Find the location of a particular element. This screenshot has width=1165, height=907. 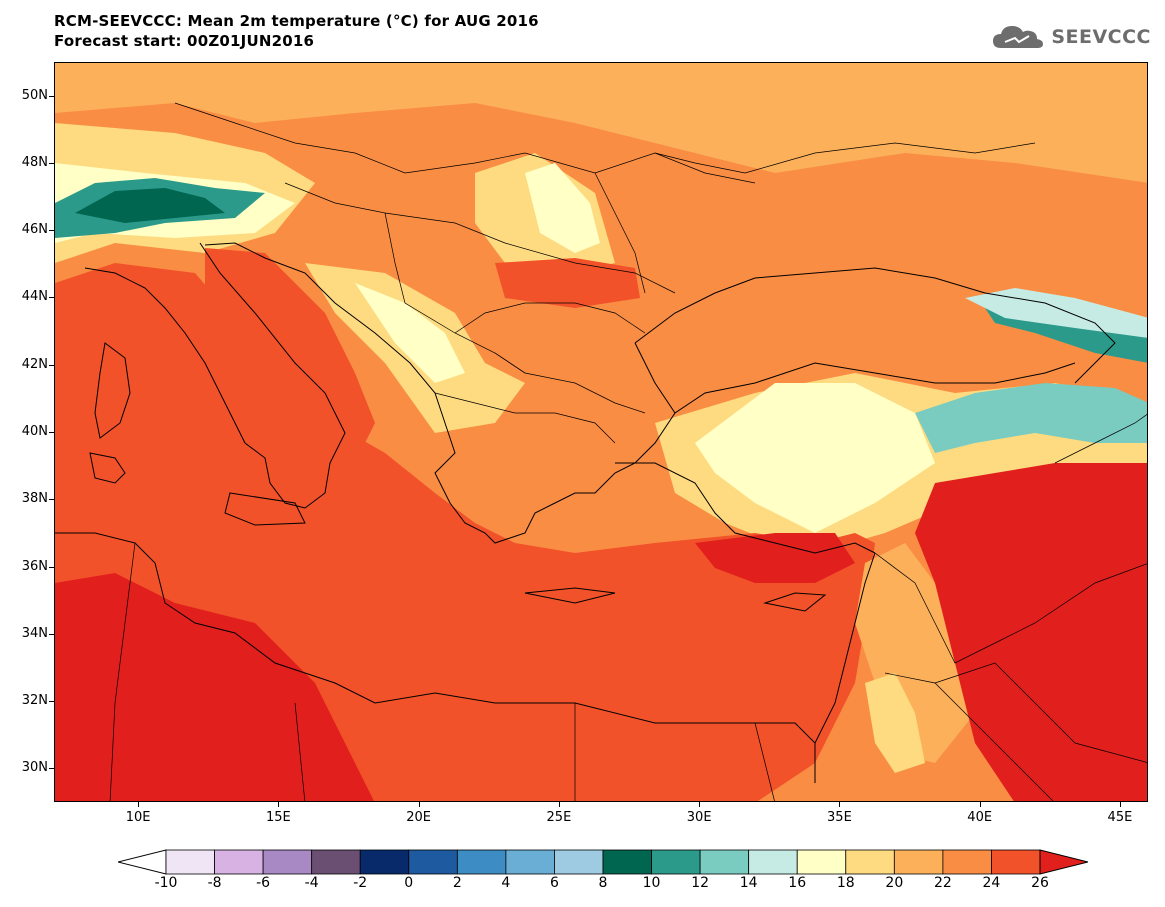

lat-label: 50N is located at coordinates (34, 95).